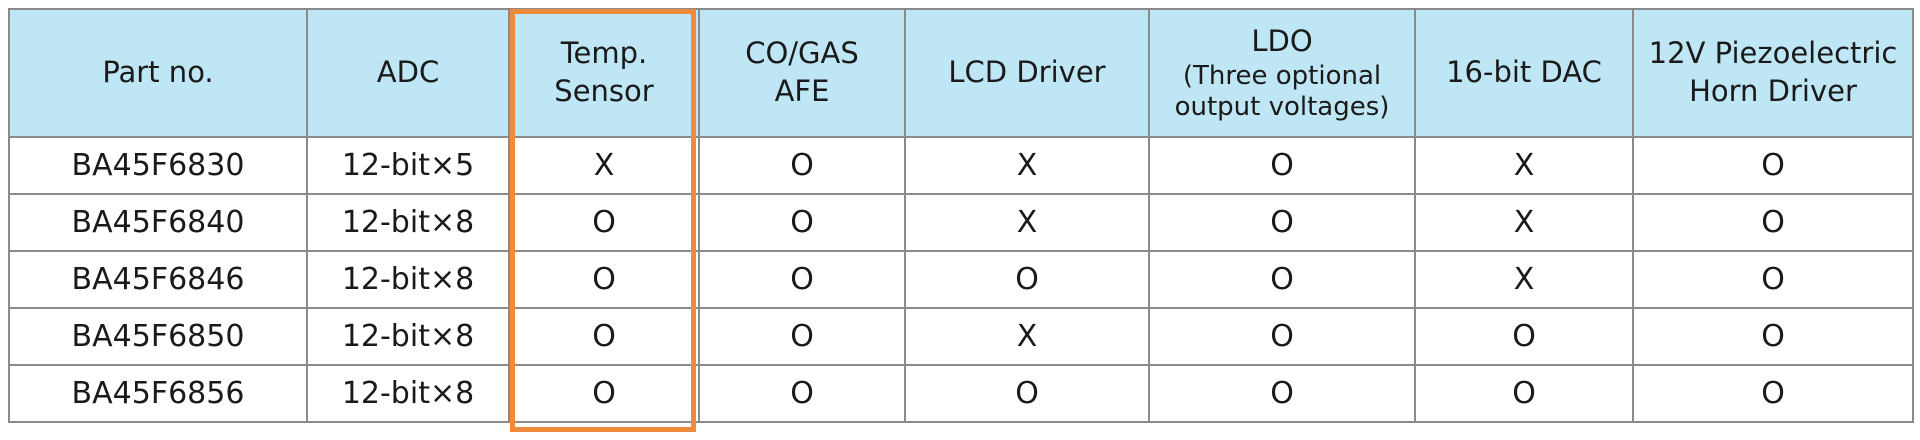 The height and width of the screenshot is (440, 1920). I want to click on header-label: LDO, so click(1282, 40).